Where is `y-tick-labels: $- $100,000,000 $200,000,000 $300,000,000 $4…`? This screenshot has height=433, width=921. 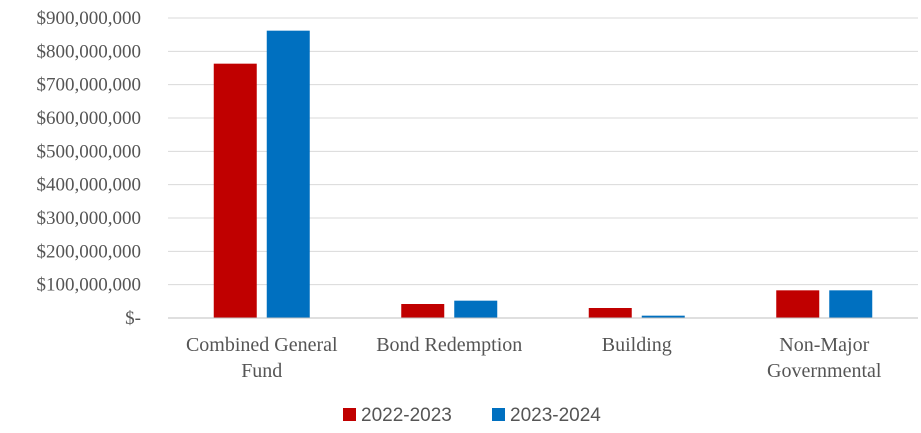 y-tick-labels: $- $100,000,000 $200,000,000 $300,000,000 $4… is located at coordinates (89, 168).